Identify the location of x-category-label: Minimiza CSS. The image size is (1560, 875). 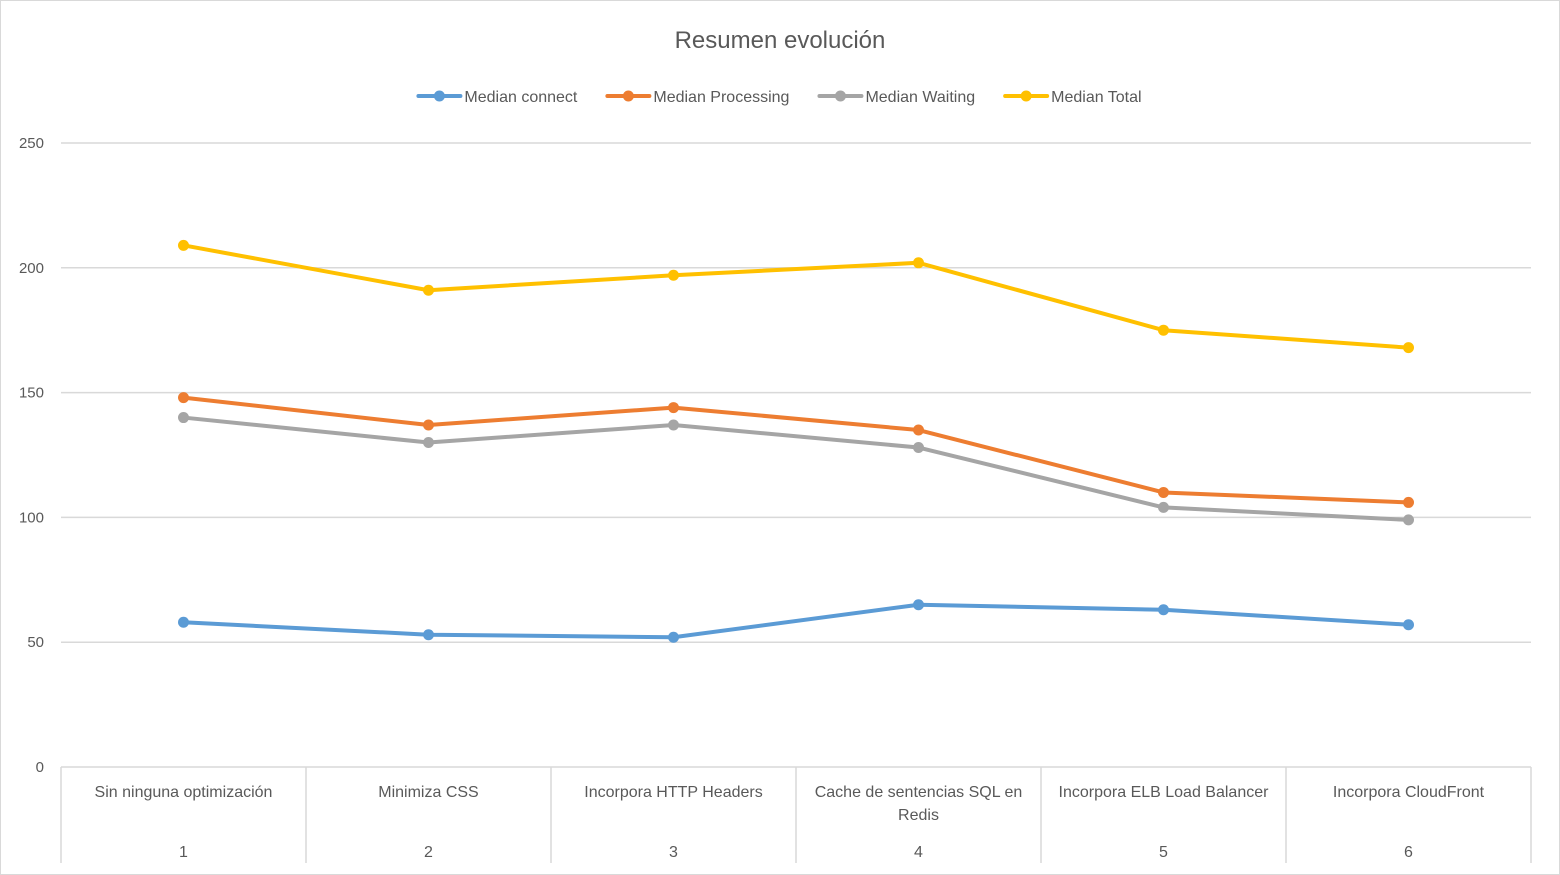
(428, 792).